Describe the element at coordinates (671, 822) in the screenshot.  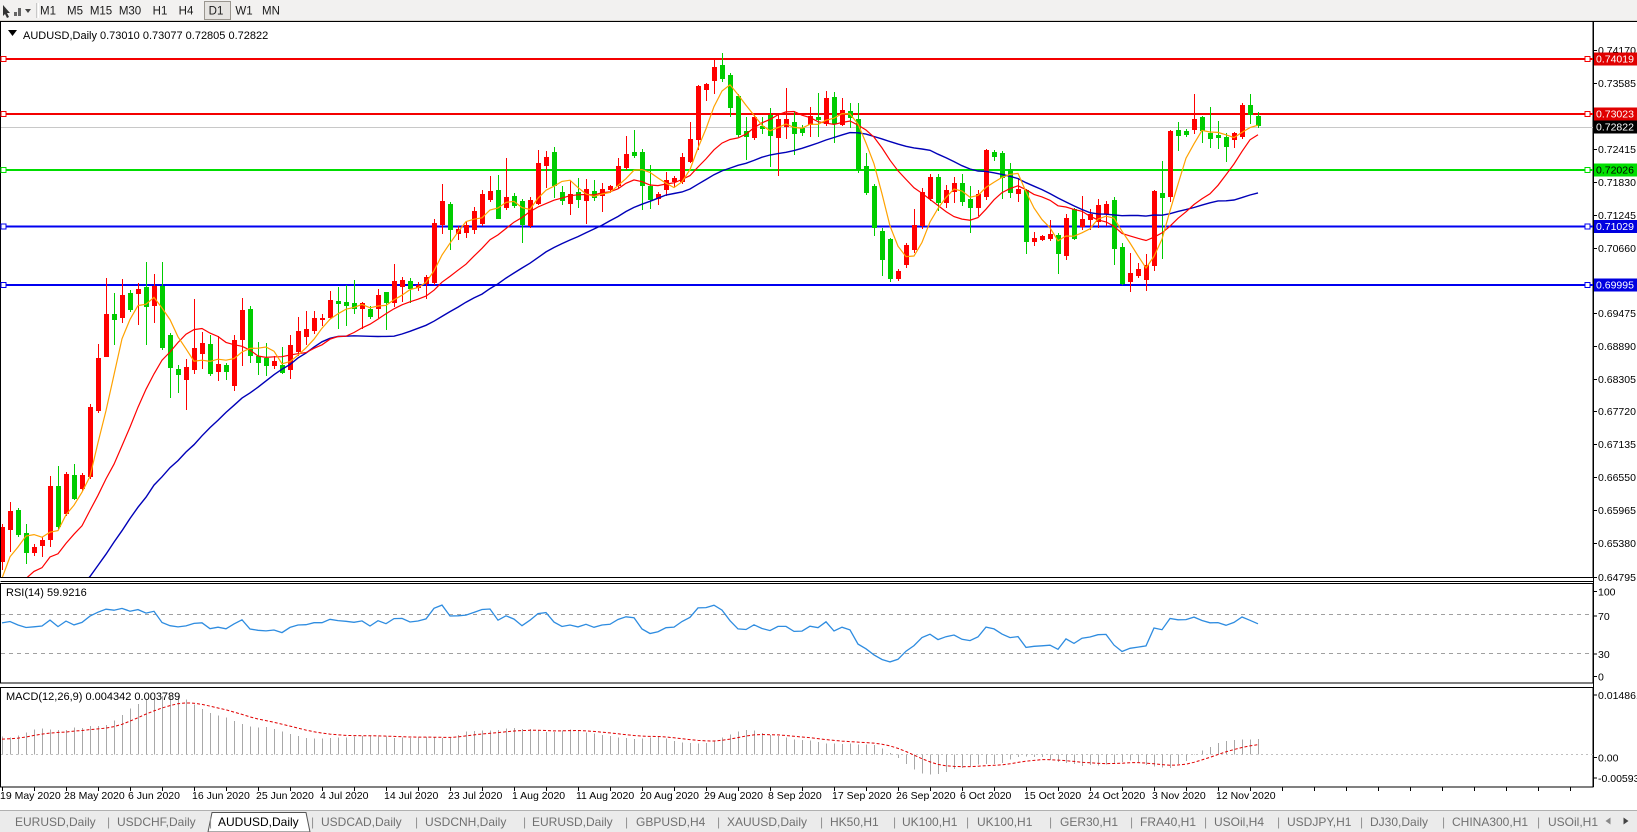
I see `svg-text: GBPUSD,H4` at that location.